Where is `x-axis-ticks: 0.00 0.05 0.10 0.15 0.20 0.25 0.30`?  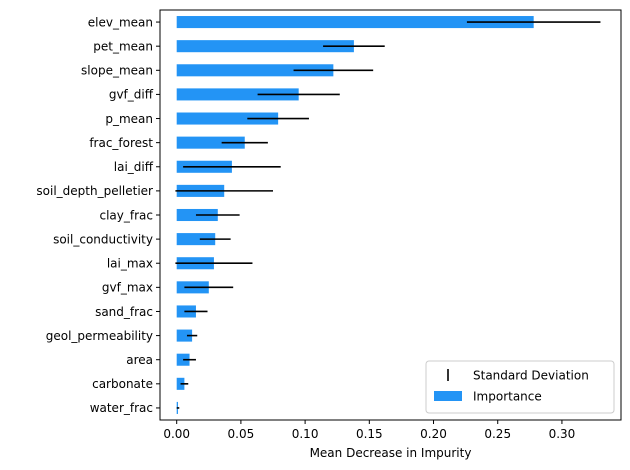
x-axis-ticks: 0.00 0.05 0.10 0.15 0.20 0.25 0.30 is located at coordinates (369, 430).